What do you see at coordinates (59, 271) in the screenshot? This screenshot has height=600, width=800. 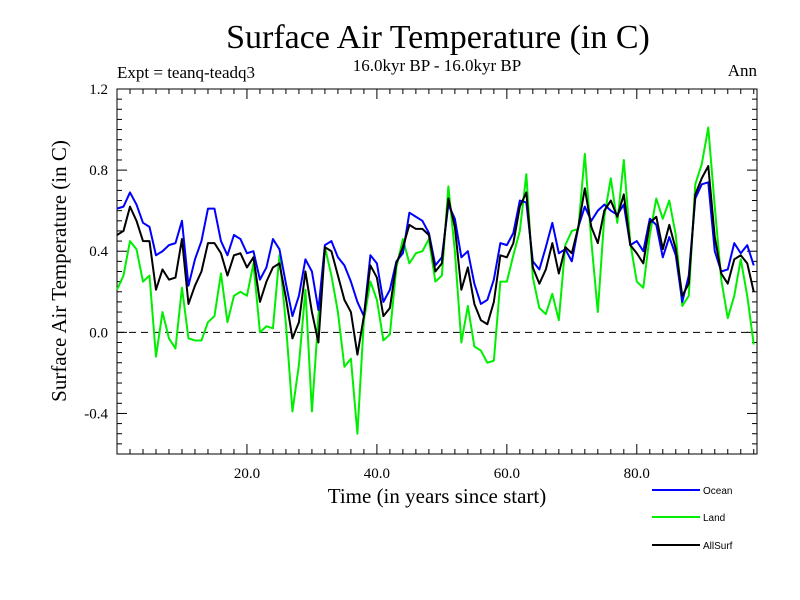 I see `y-axis-label: Surface Air Temperature (in C)` at bounding box center [59, 271].